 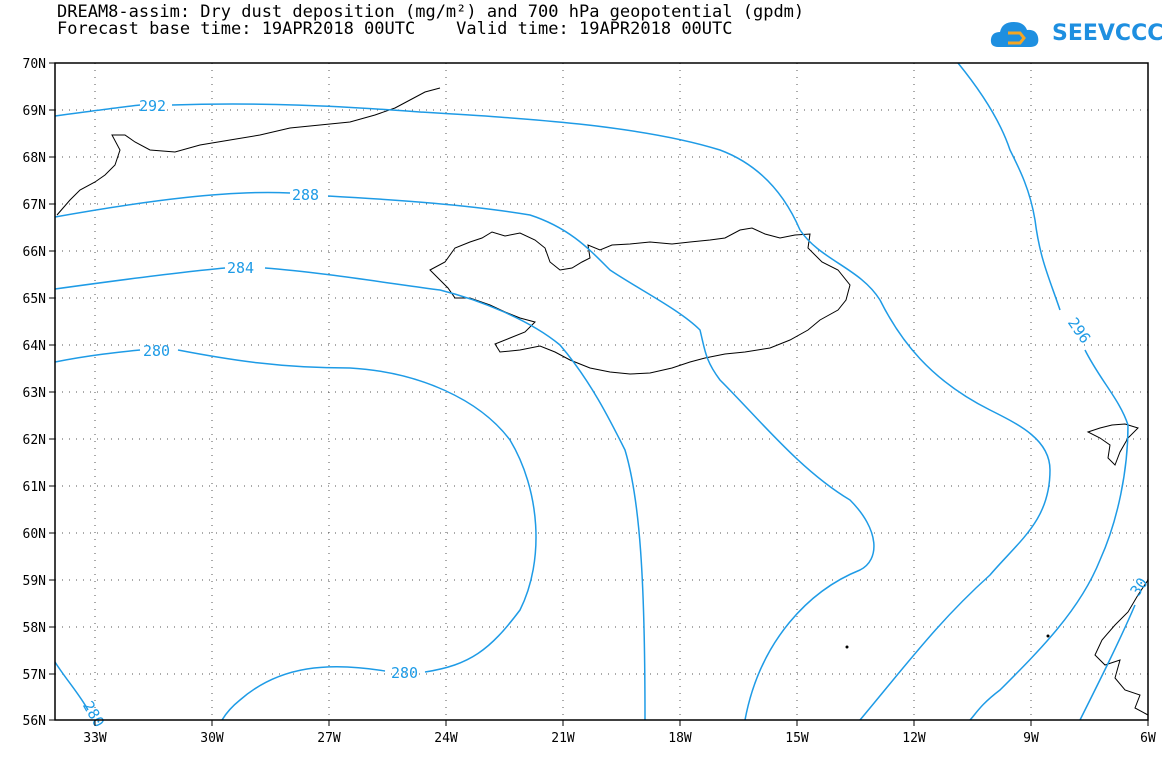 I want to click on lon-label: 12W, so click(x=914, y=738).